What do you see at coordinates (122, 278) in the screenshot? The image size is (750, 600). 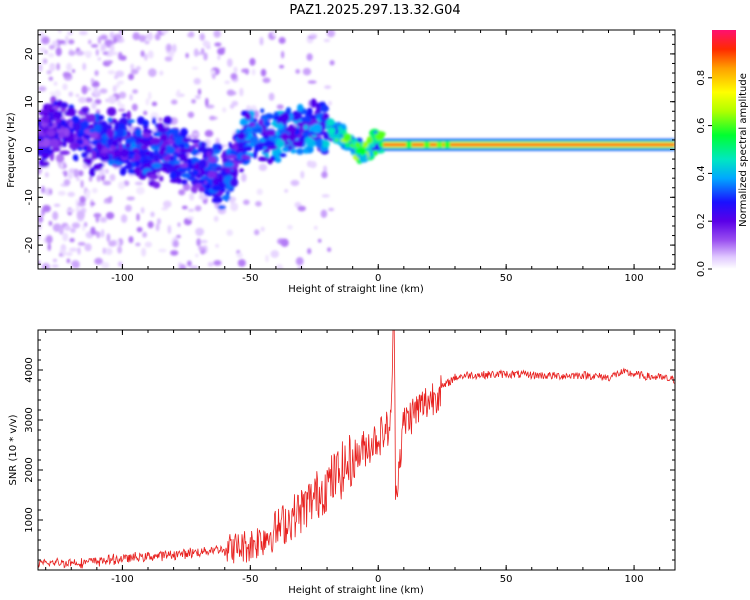 I see `spectrogram-xtick-label: -100` at bounding box center [122, 278].